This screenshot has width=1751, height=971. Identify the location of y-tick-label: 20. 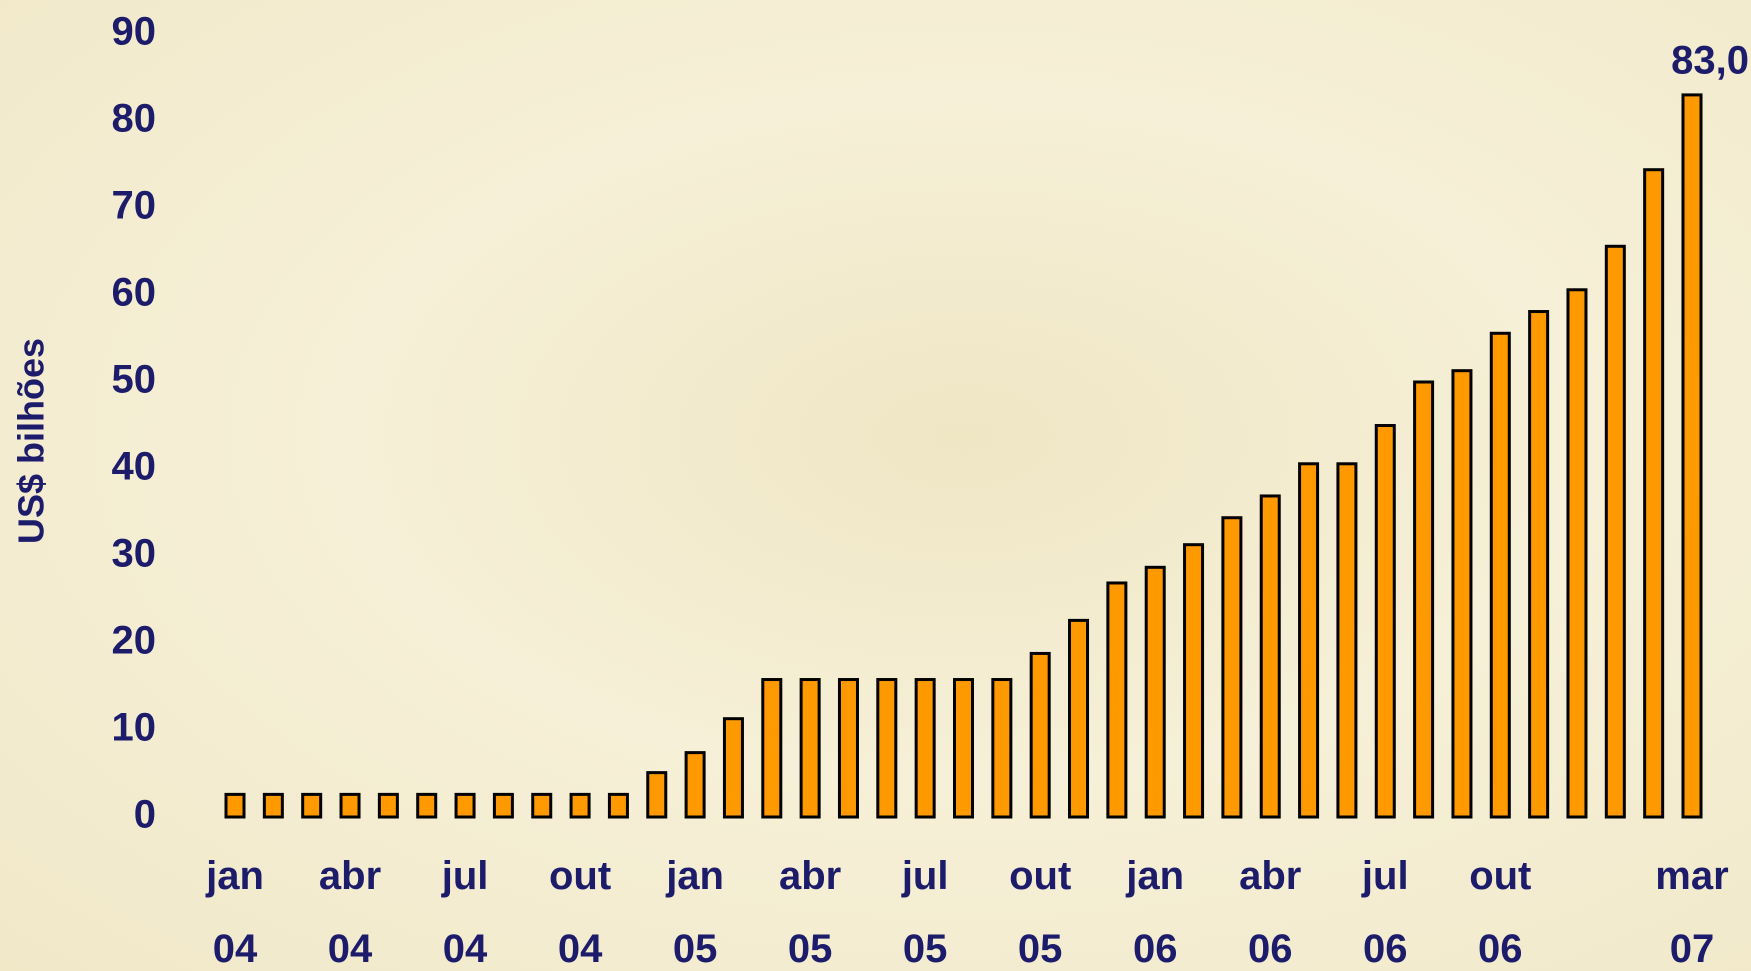
(134, 641).